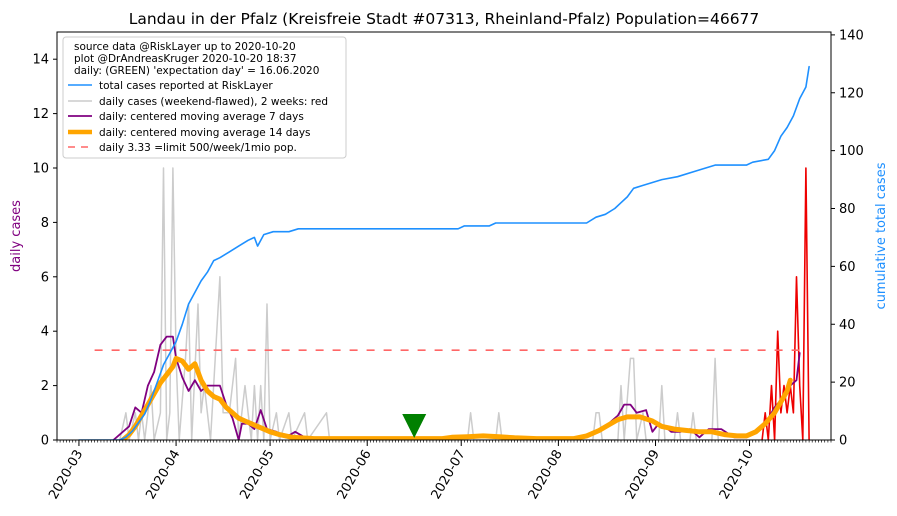  What do you see at coordinates (40, 169) in the screenshot?
I see `left-tick-label-10: 10` at bounding box center [40, 169].